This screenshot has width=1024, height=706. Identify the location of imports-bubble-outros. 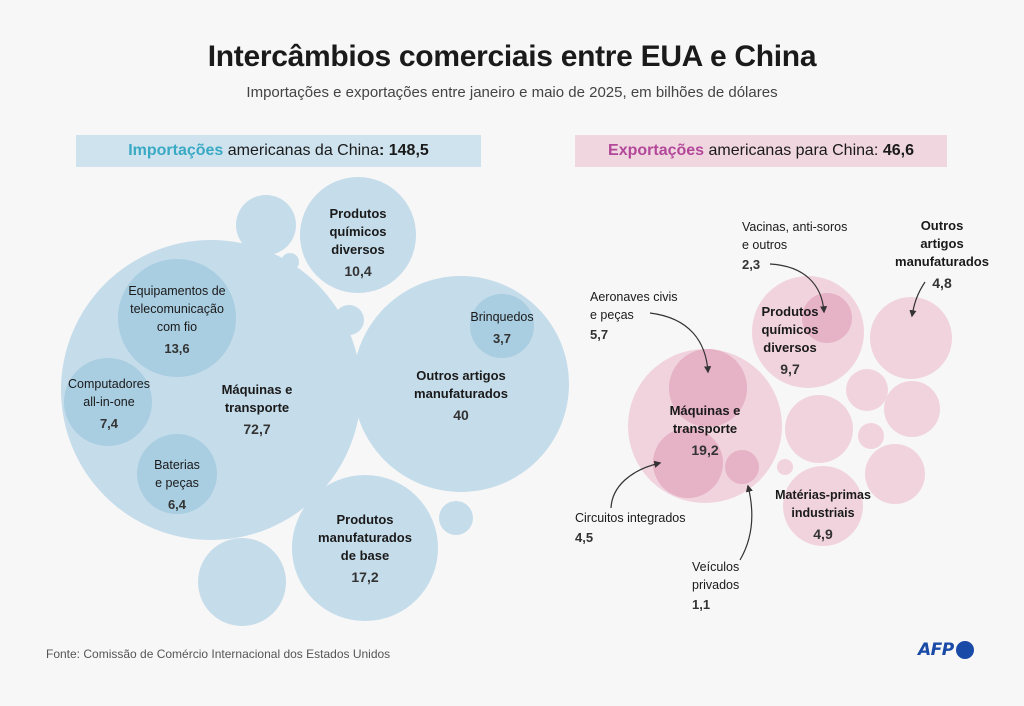
(461, 384).